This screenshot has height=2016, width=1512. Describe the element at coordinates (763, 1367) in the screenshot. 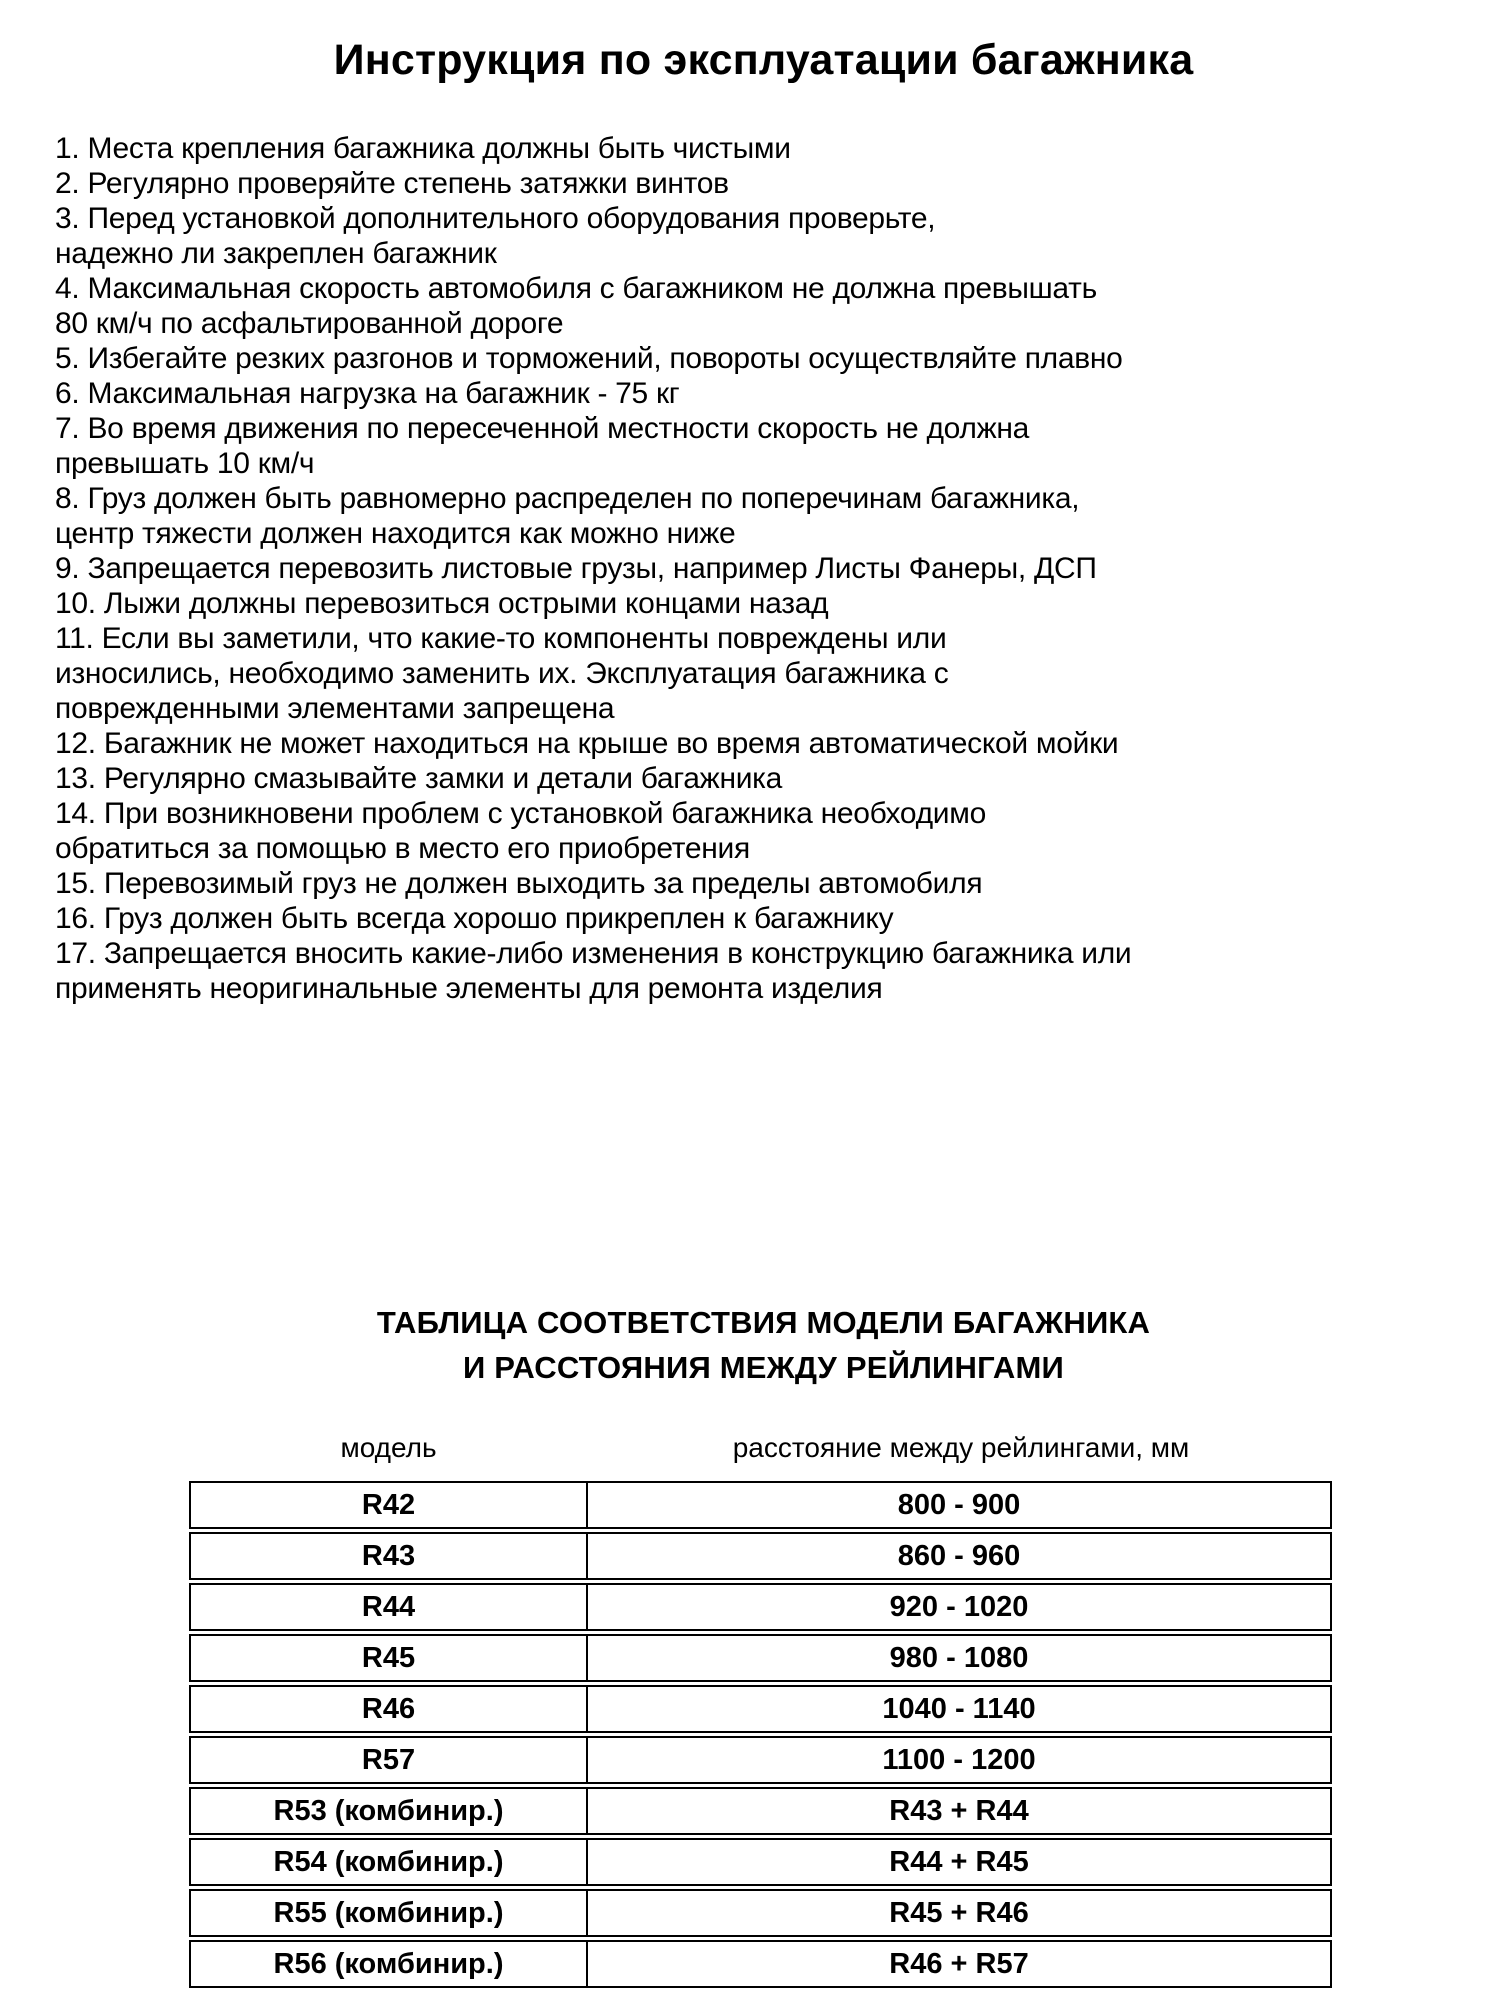

I see `table-heading-line: И РАССТОЯНИЯ МЕЖДУ РЕЙЛИНГАМИ` at that location.